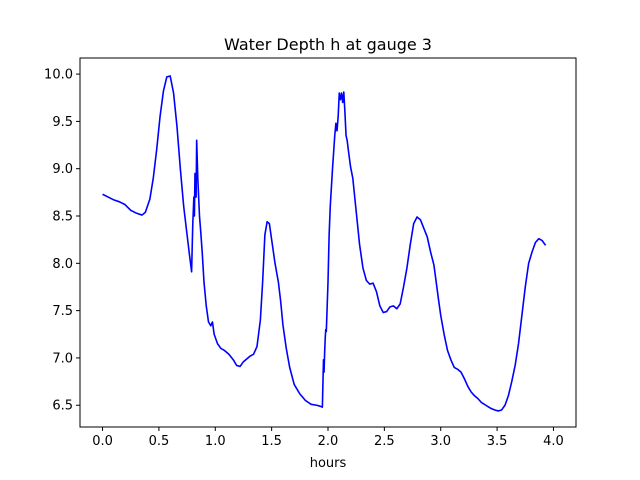 This screenshot has height=480, width=640. I want to click on y-tick-label: 7.0, so click(62, 358).